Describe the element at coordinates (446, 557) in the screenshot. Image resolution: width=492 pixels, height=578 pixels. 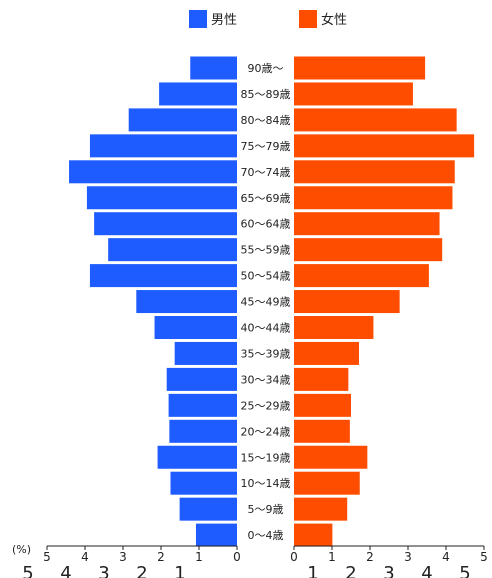
I see `female-x-tick-label: 4` at that location.